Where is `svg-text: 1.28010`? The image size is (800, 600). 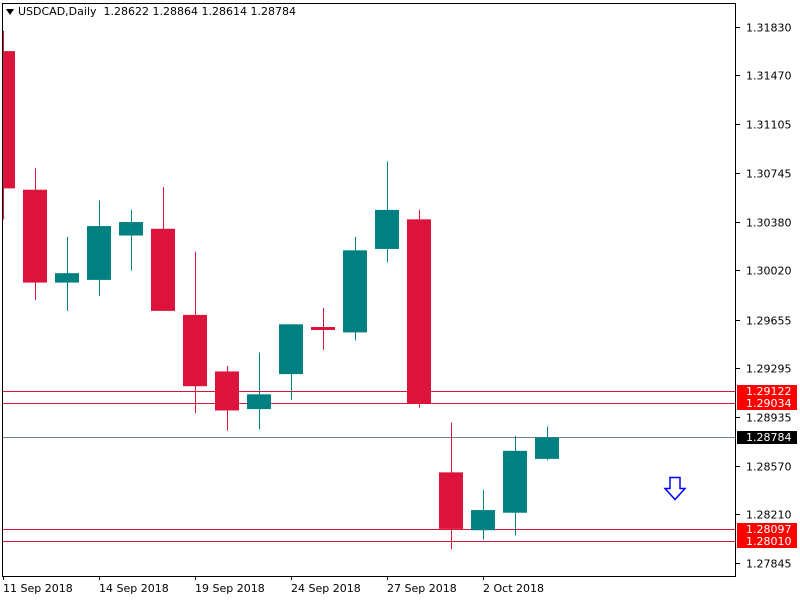
svg-text: 1.28010 is located at coordinates (769, 541).